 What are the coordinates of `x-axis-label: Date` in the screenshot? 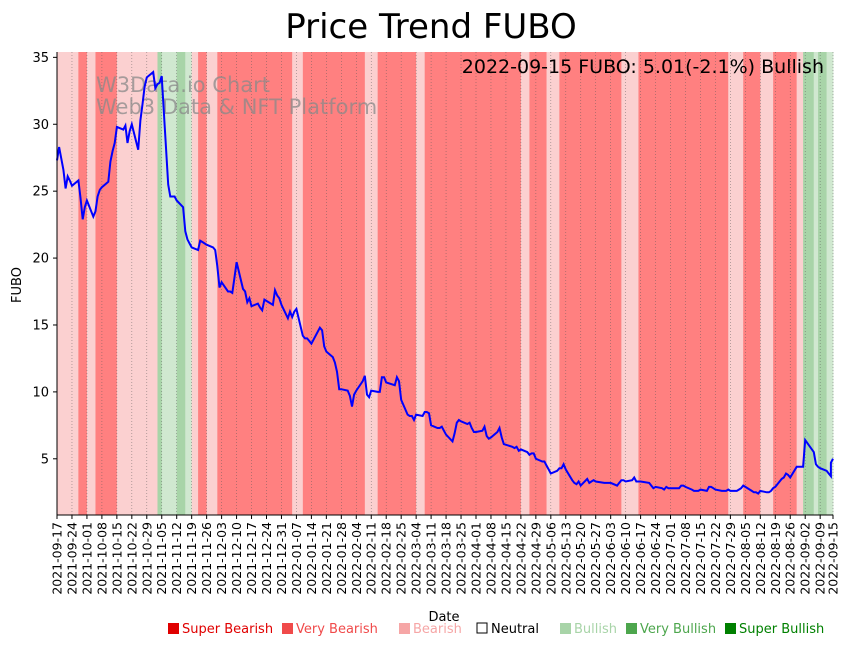 It's located at (443, 617).